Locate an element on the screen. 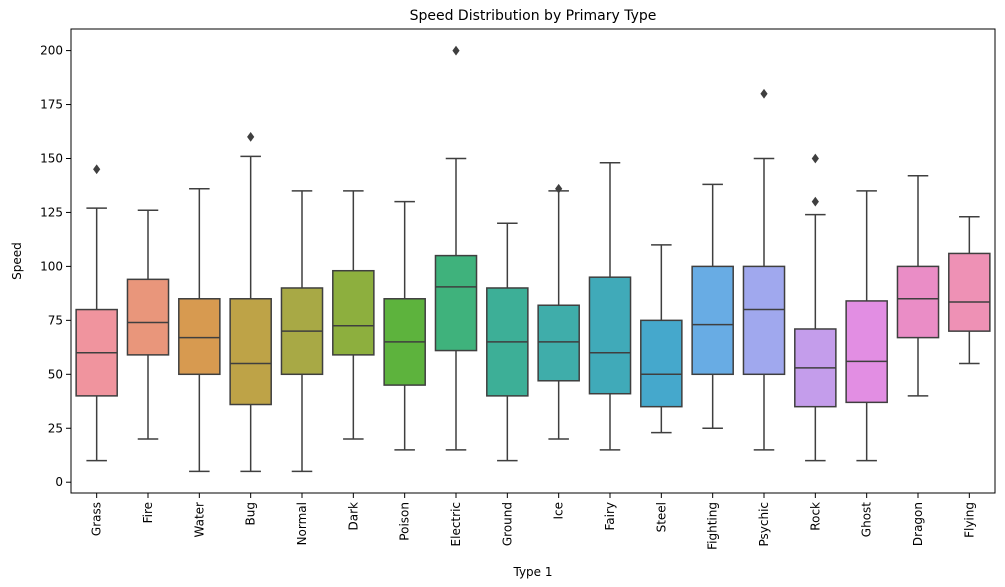 This screenshot has height=587, width=1005. iqr-box-bug is located at coordinates (250, 352).